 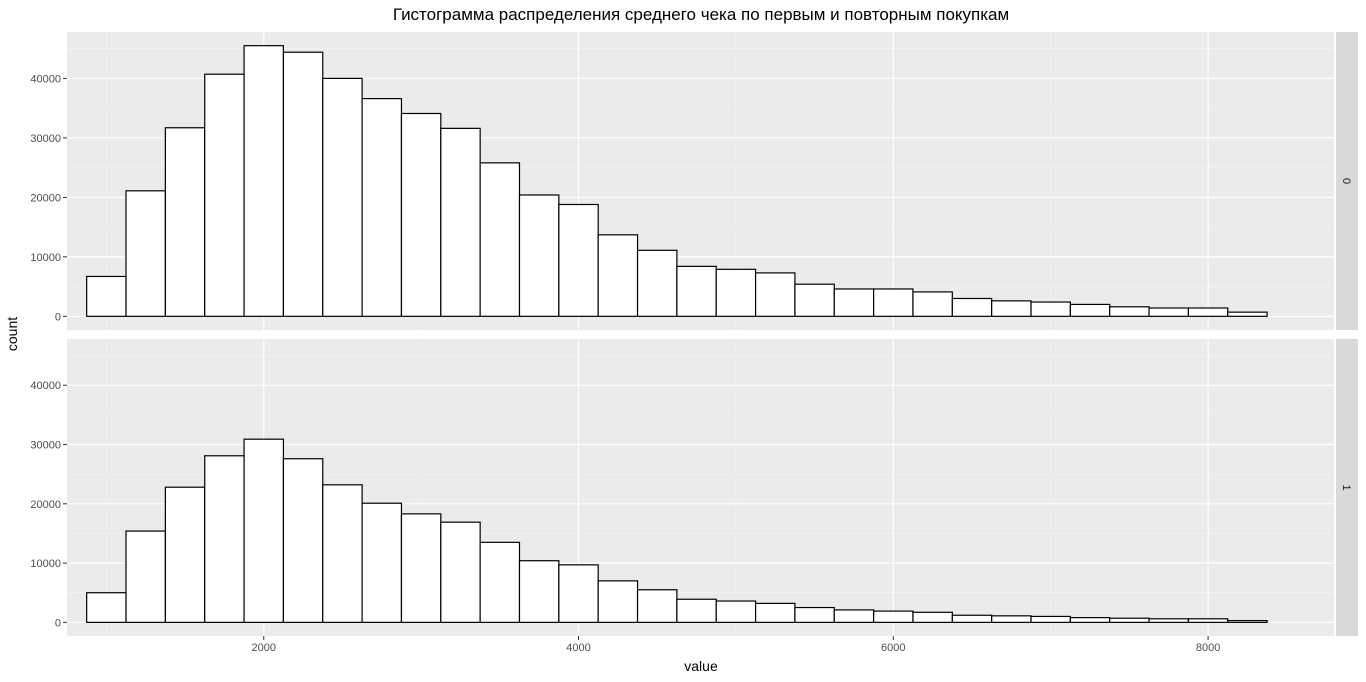 I want to click on y-axis-title: count, so click(x=12, y=334).